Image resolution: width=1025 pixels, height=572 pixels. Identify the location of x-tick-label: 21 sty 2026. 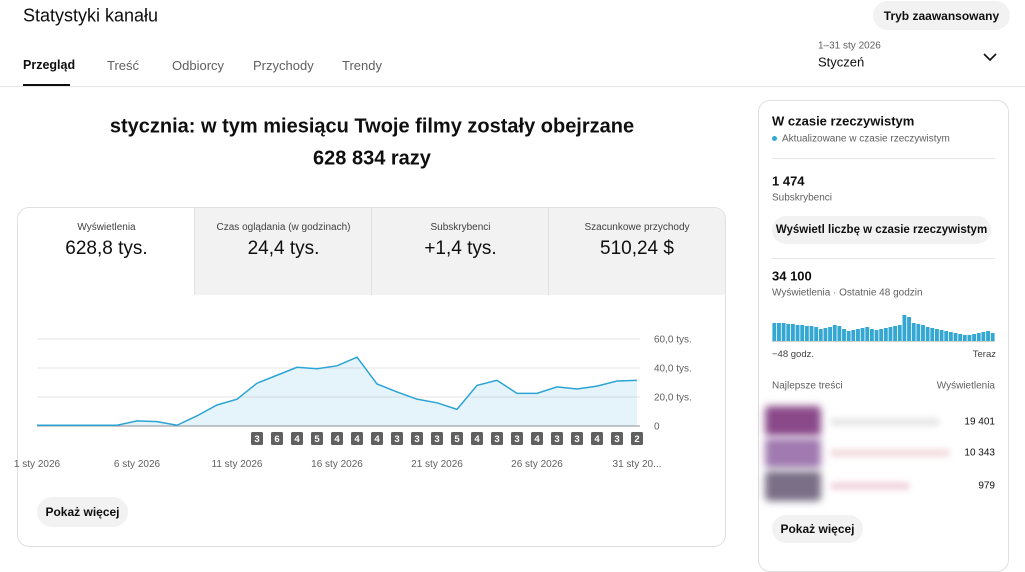
(437, 464).